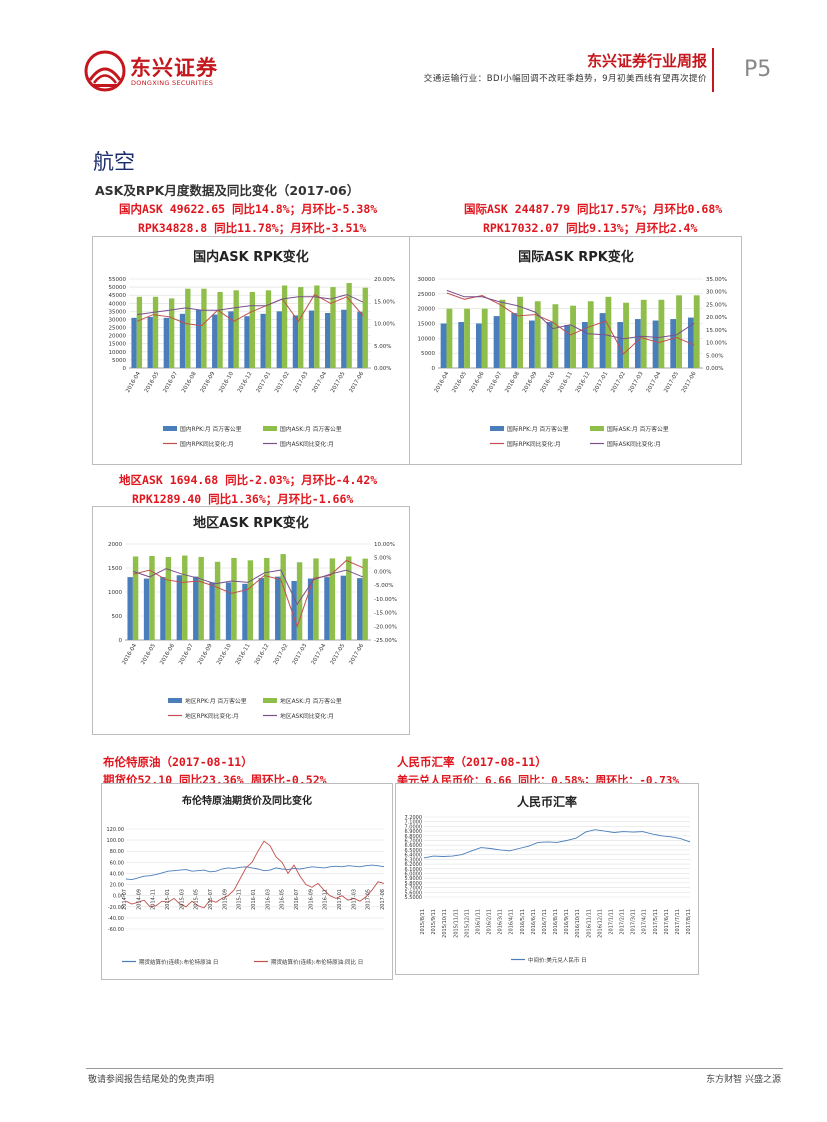  Describe the element at coordinates (623, 922) in the screenshot. I see `x-tick-label: 2017/2/11` at that location.